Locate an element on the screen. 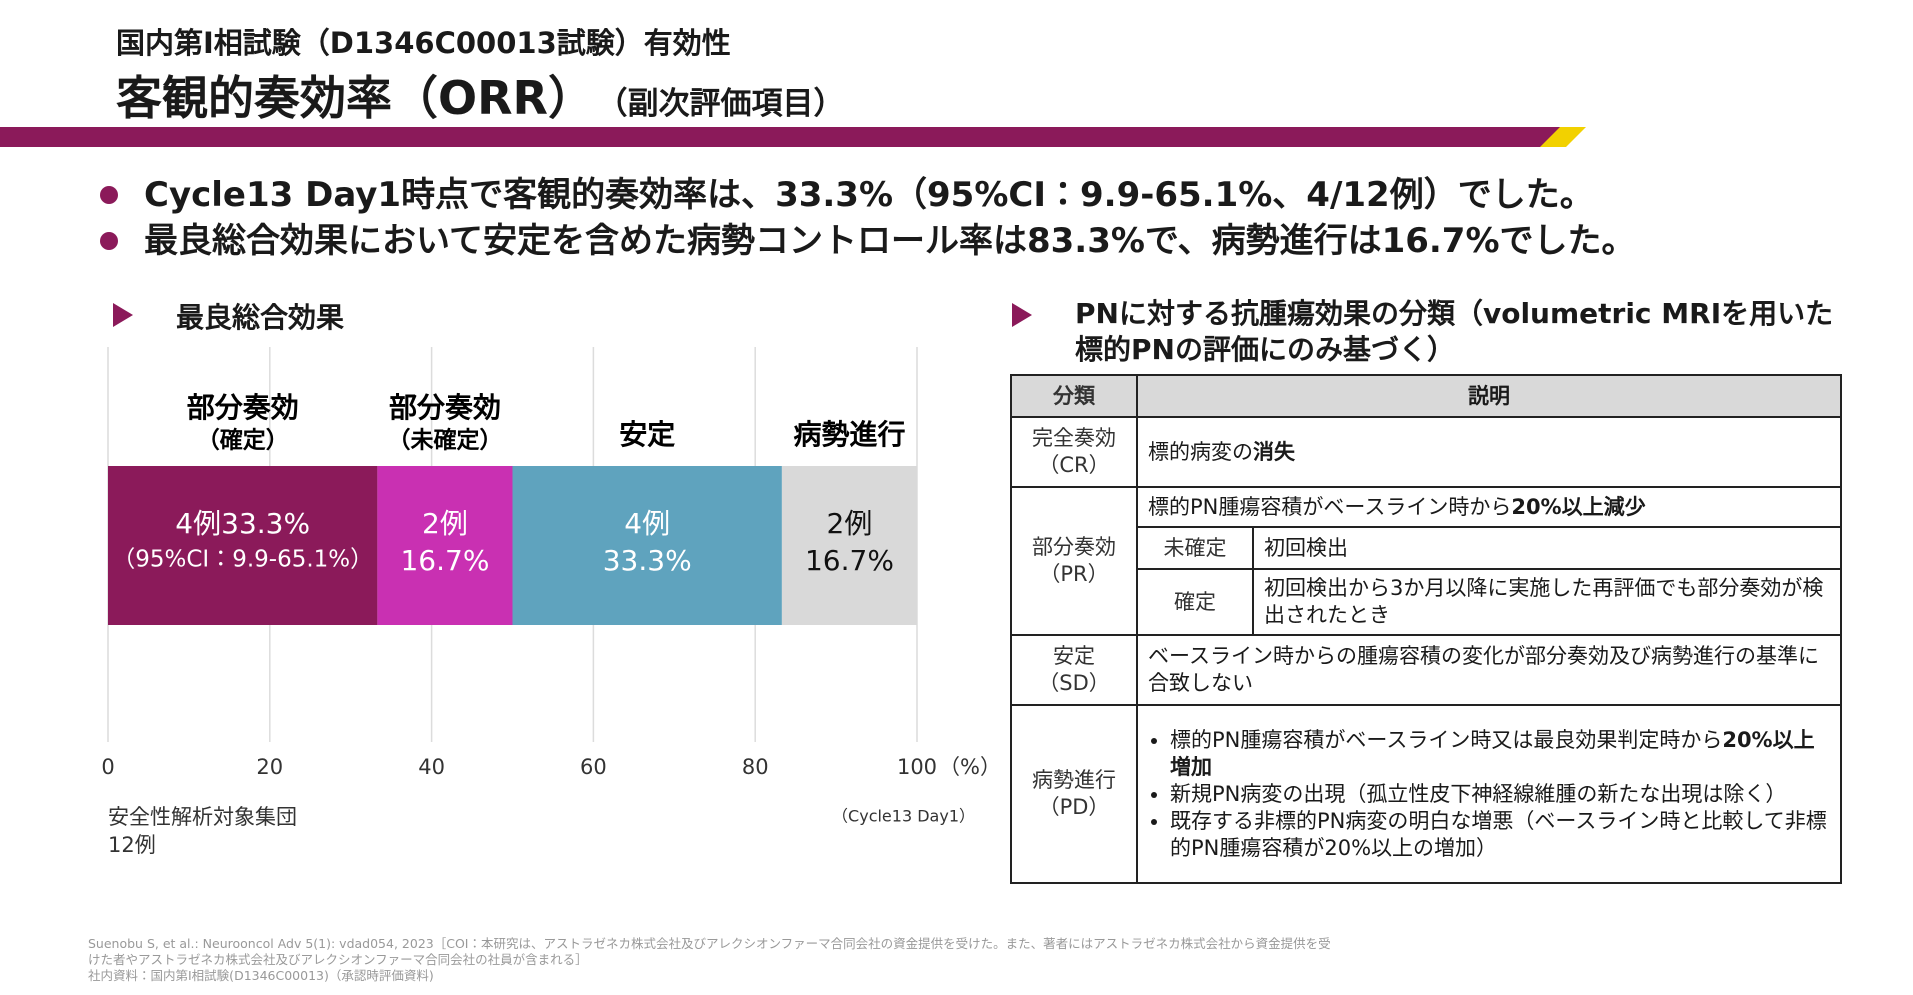 This screenshot has width=1913, height=995. text-run: 20%以上減少 is located at coordinates (1578, 506).